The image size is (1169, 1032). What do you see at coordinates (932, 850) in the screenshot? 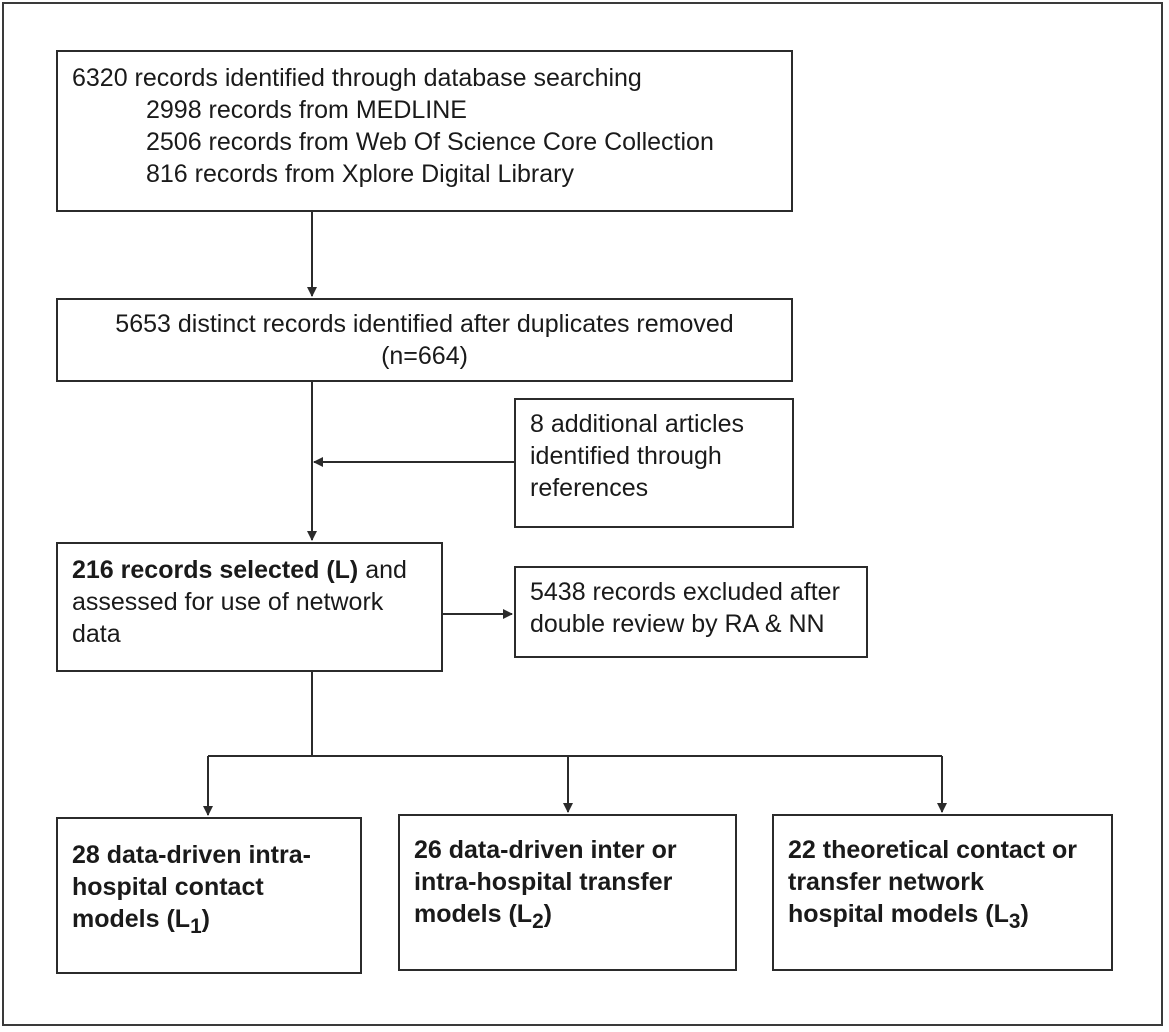
I see `category-3-line-1: 22 theoretical contact or` at bounding box center [932, 850].